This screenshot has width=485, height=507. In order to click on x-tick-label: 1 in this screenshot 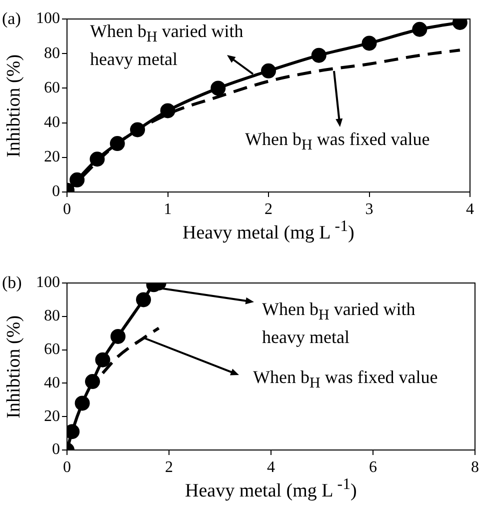, I will do `click(168, 209)`.